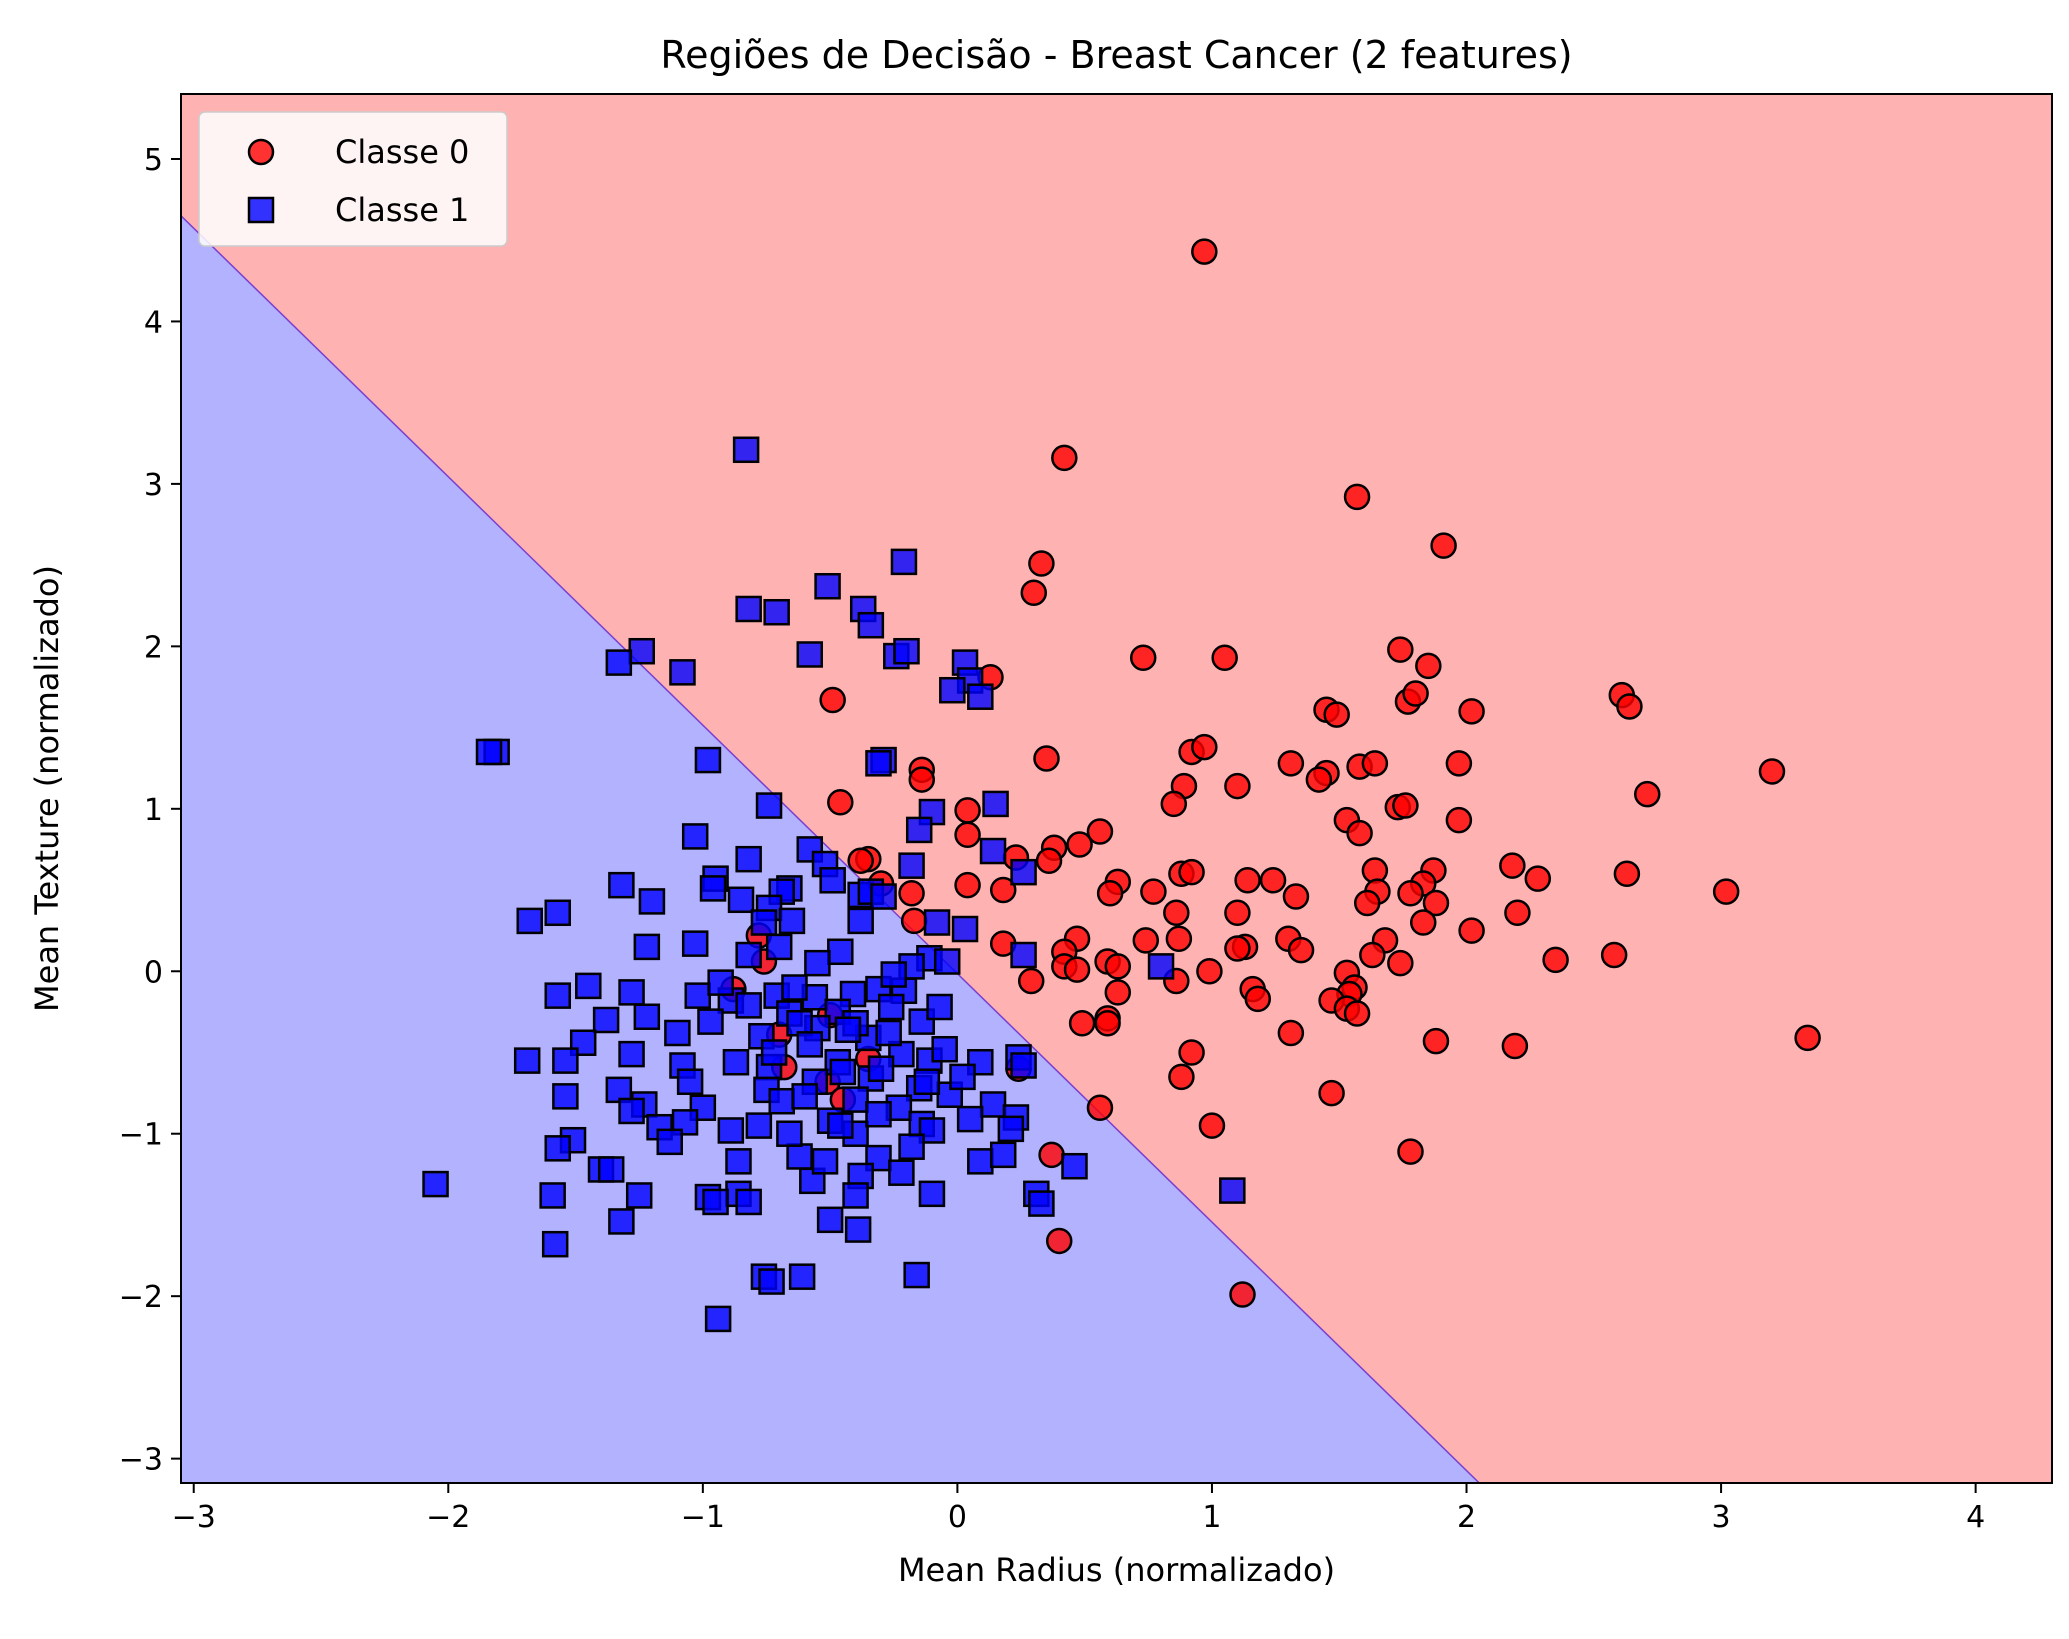 Image resolution: width=2069 pixels, height=1639 pixels. What do you see at coordinates (153, 972) in the screenshot?
I see `y-tick-label-0: 0` at bounding box center [153, 972].